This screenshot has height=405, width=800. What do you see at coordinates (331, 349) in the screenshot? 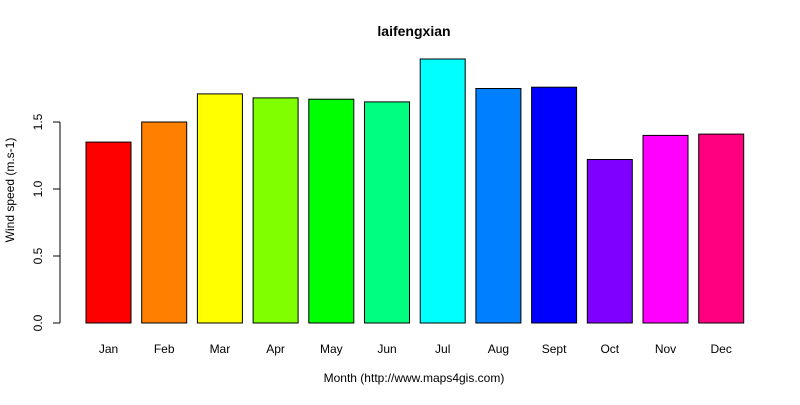
I see `x-tick-label-may: May` at bounding box center [331, 349].